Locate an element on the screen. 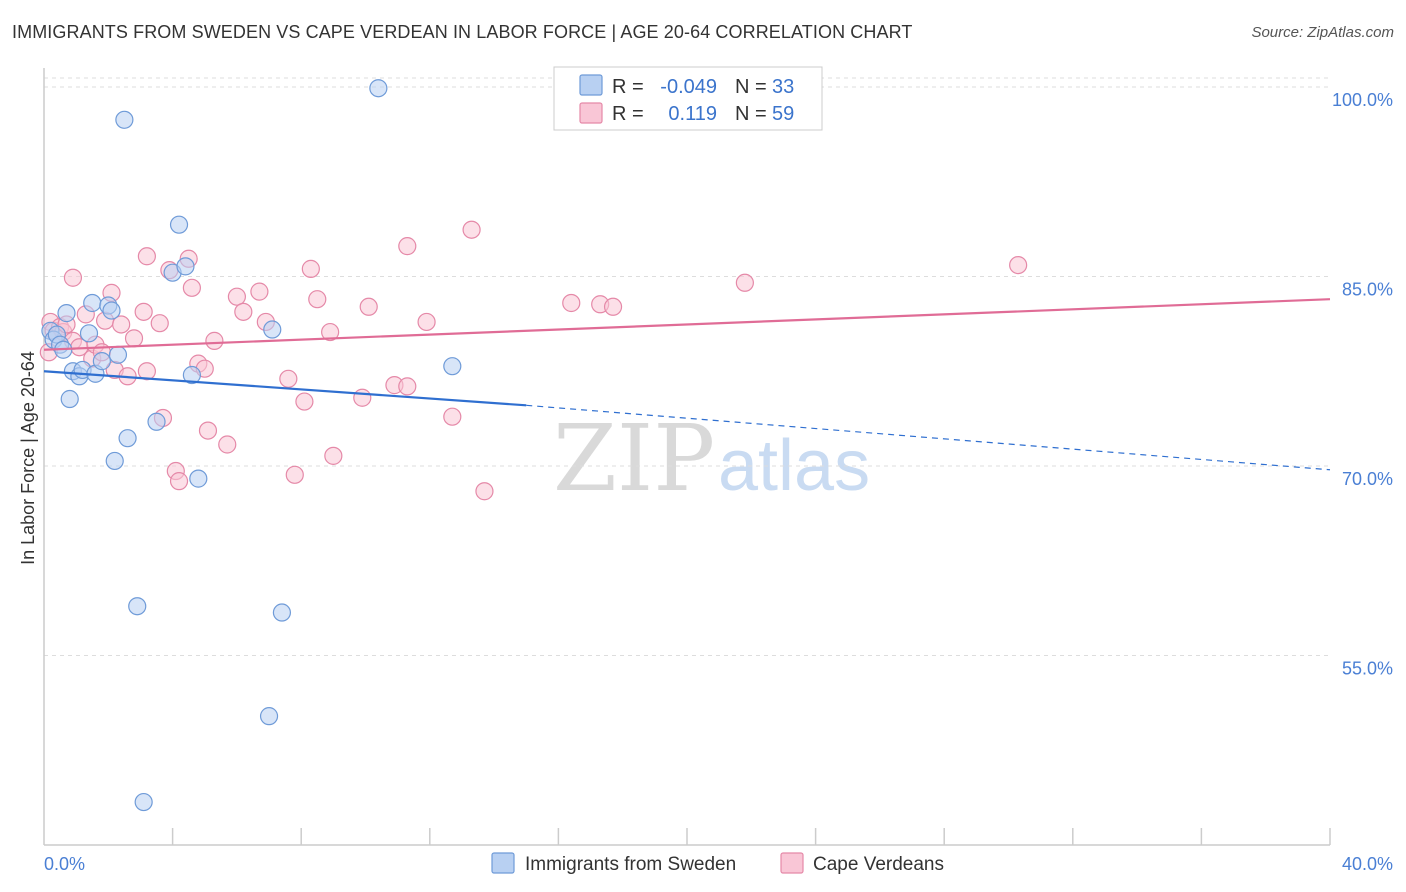 This screenshot has width=1406, height=892. legend-r-value-cape-verdeans: 0.119 is located at coordinates (692, 114).